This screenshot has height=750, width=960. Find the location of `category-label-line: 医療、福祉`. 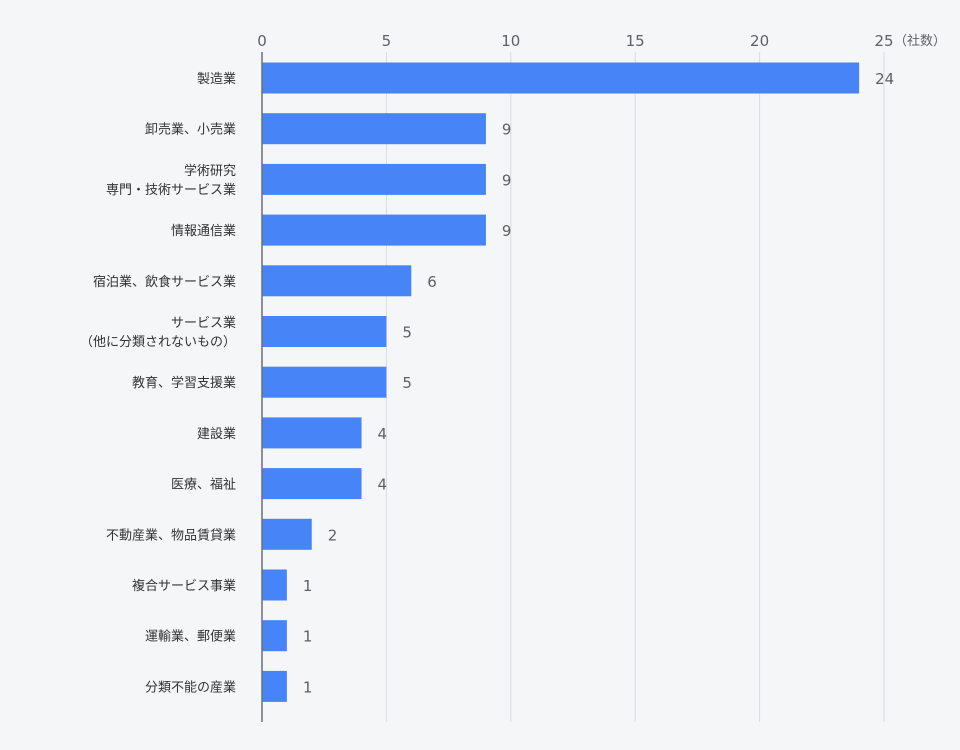

category-label-line: 医療、福祉 is located at coordinates (203, 485).